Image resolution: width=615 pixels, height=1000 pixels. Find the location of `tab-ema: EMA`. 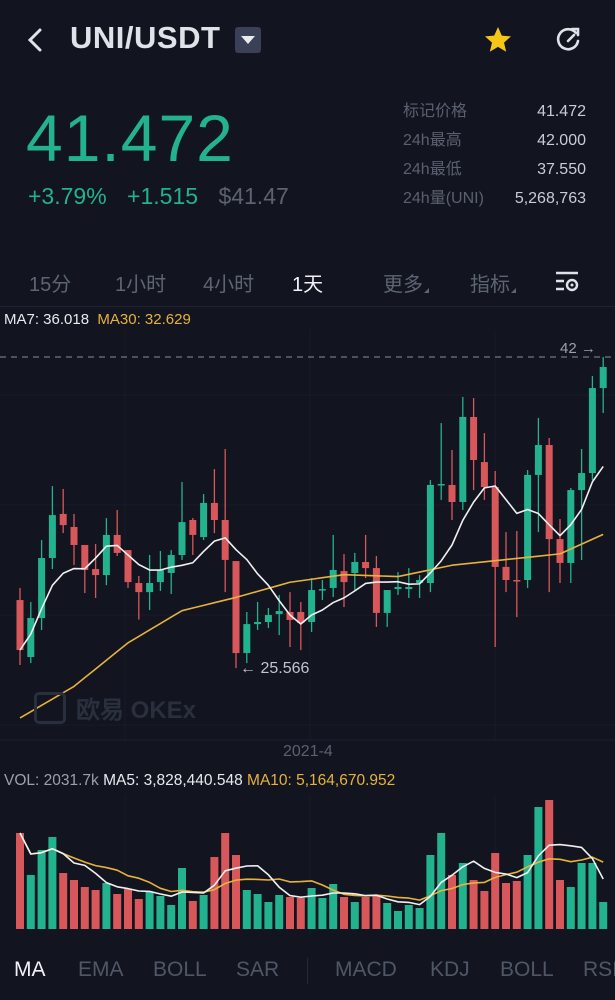

tab-ema: EMA is located at coordinates (101, 969).